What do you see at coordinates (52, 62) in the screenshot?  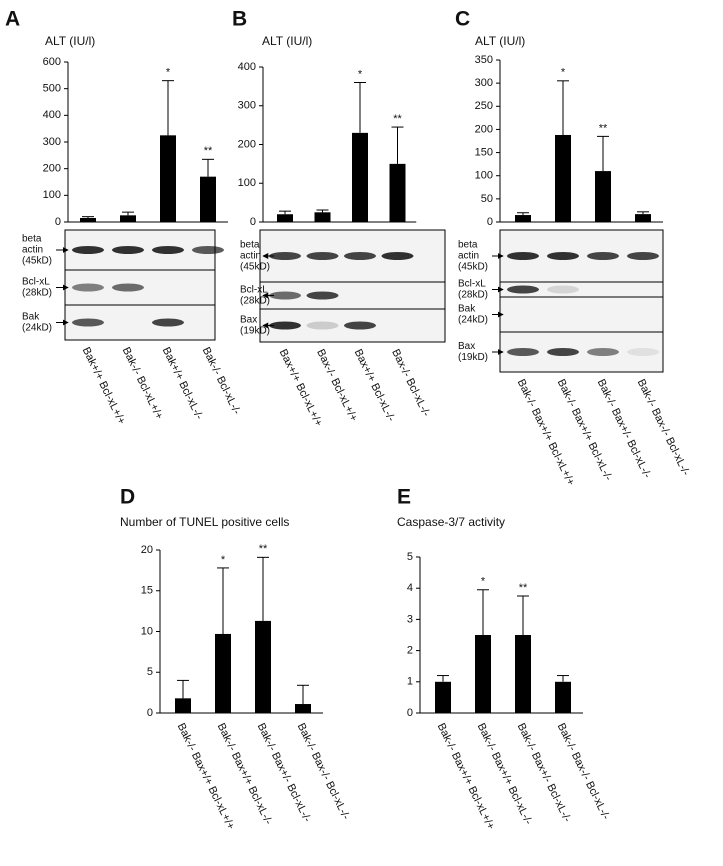 I see `y-tick-label: 600` at bounding box center [52, 62].